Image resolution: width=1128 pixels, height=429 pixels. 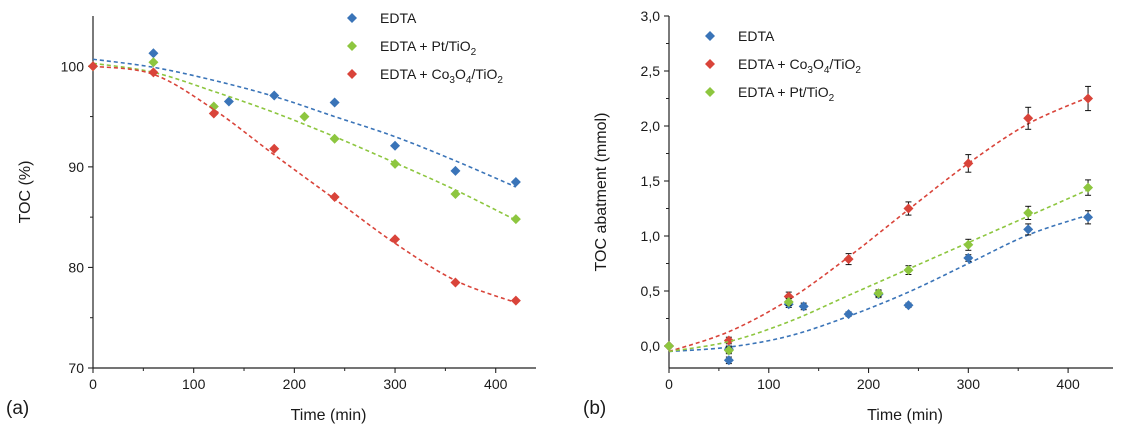 What do you see at coordinates (858, 70) in the screenshot?
I see `legend-label-part: 2` at bounding box center [858, 70].